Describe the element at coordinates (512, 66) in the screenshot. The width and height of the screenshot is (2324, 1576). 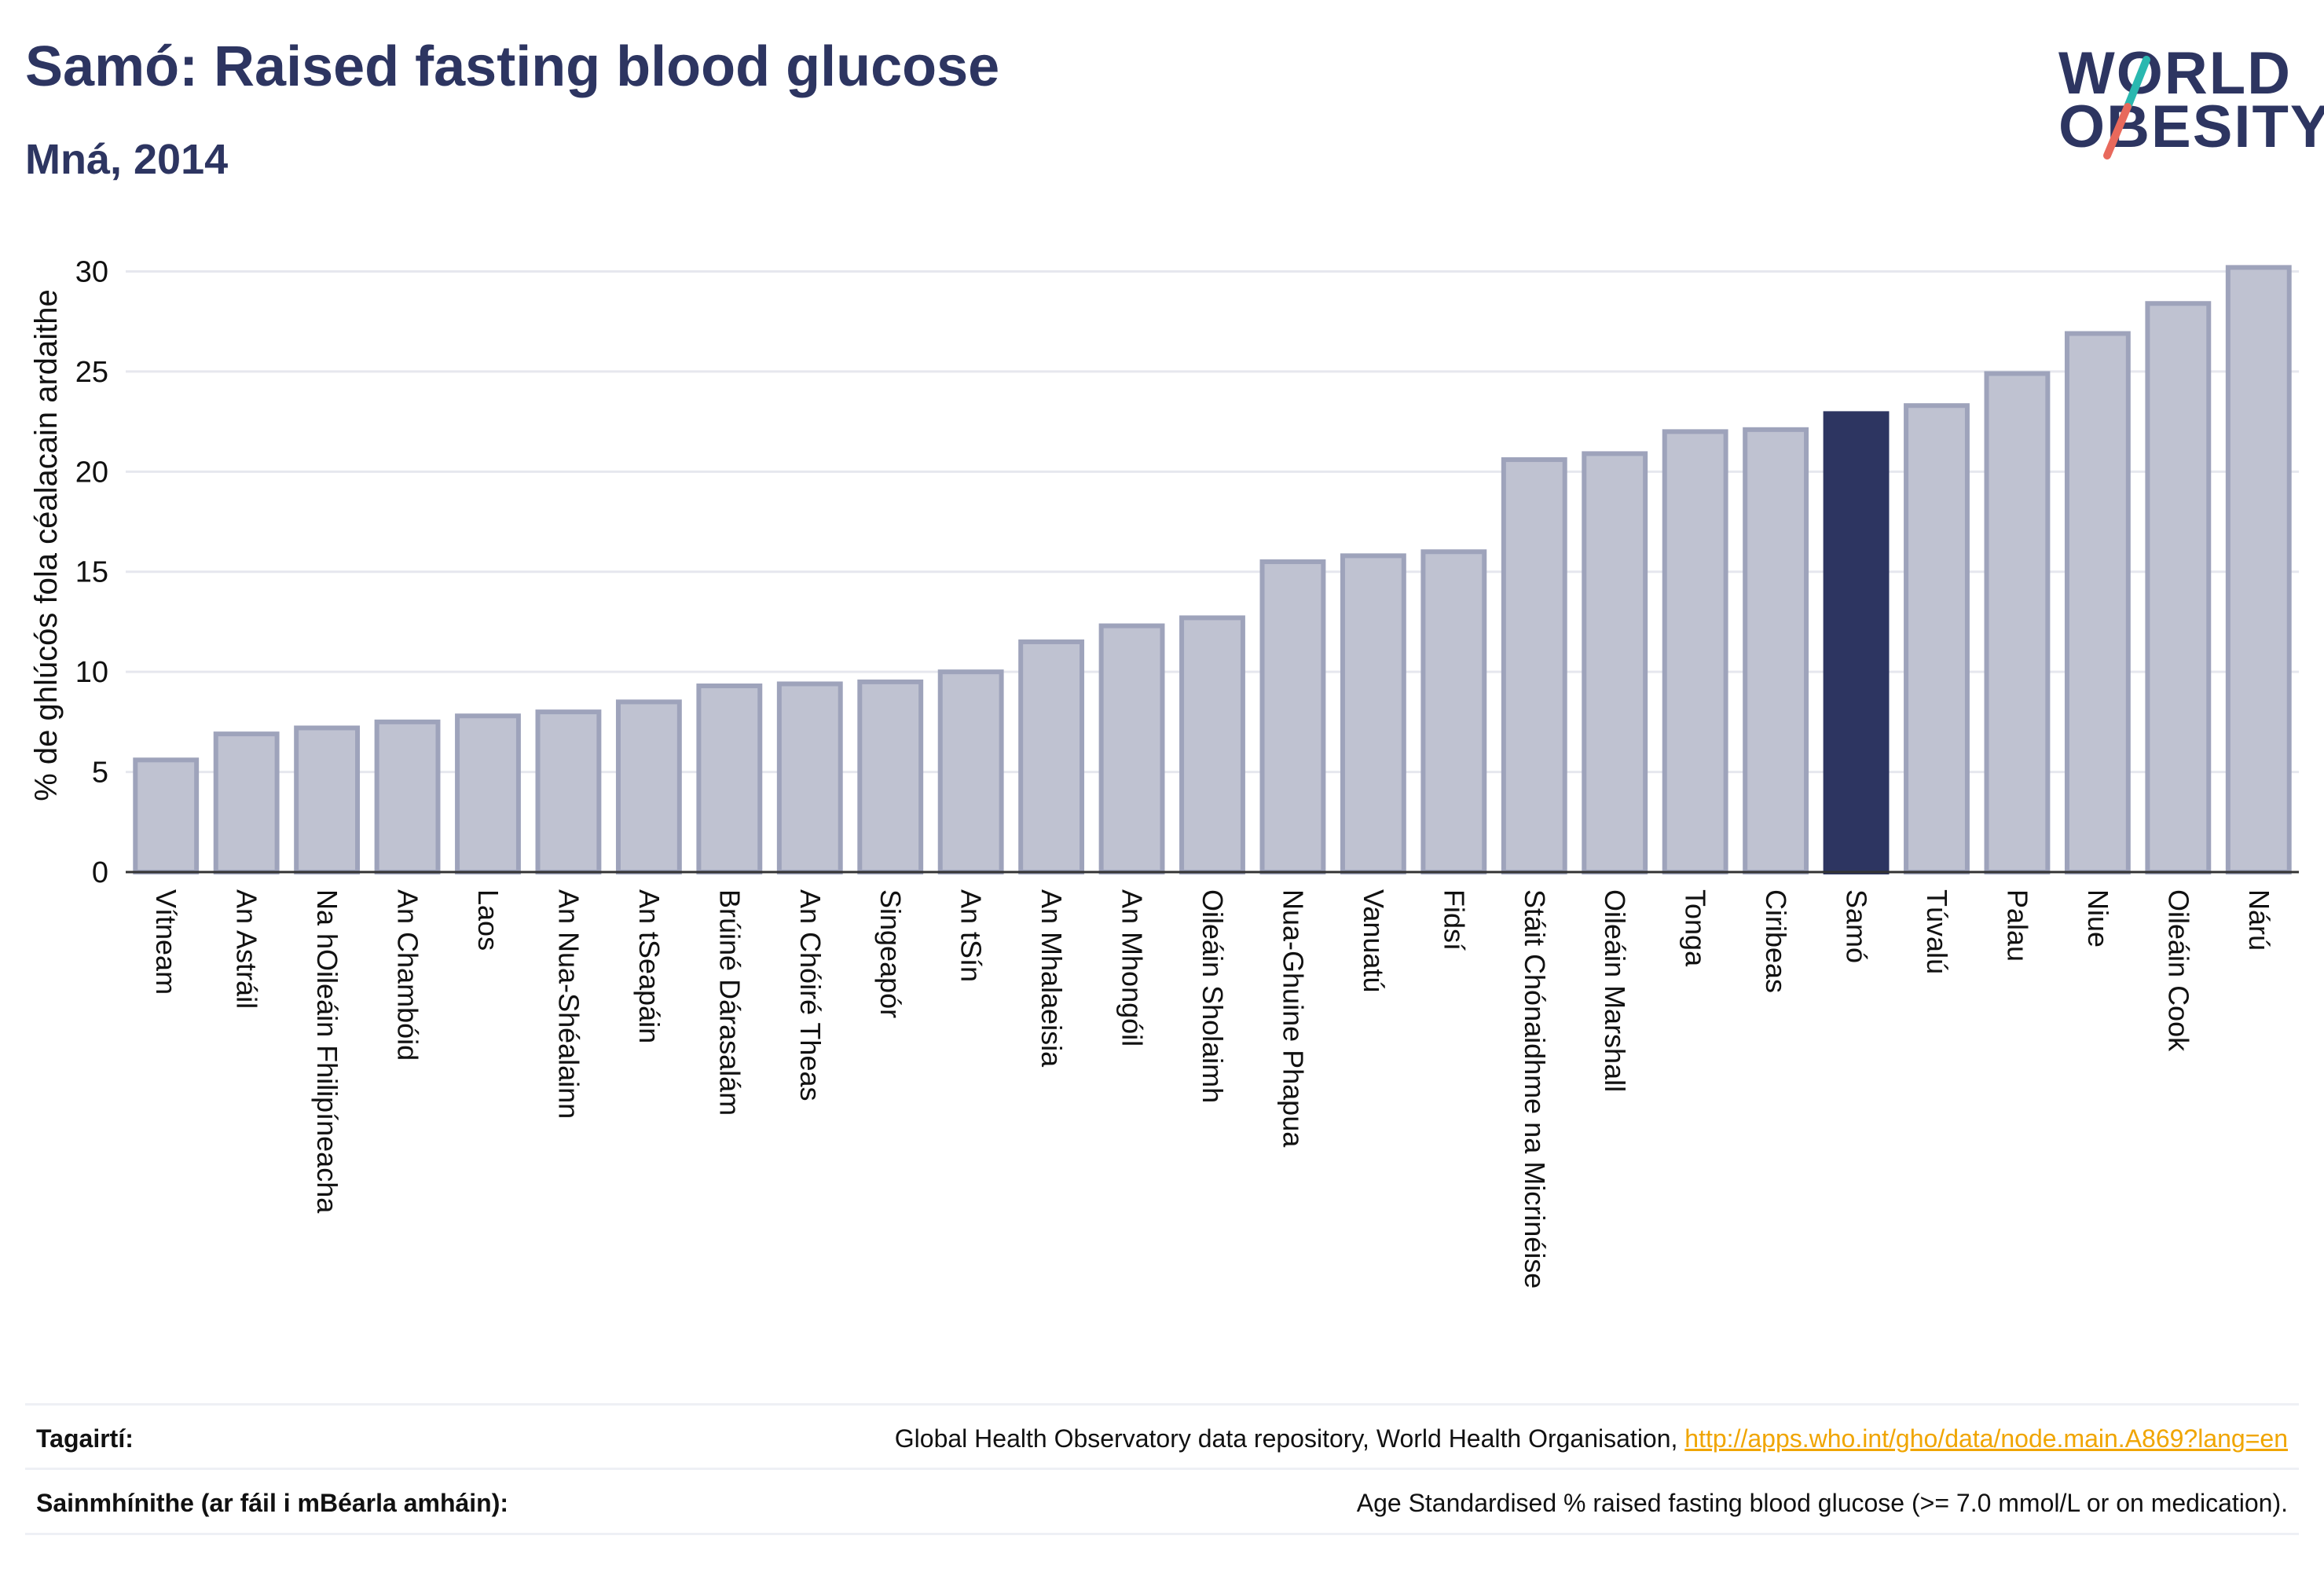
I see `chart-title: Samó: Raised fasting blood glucose` at that location.